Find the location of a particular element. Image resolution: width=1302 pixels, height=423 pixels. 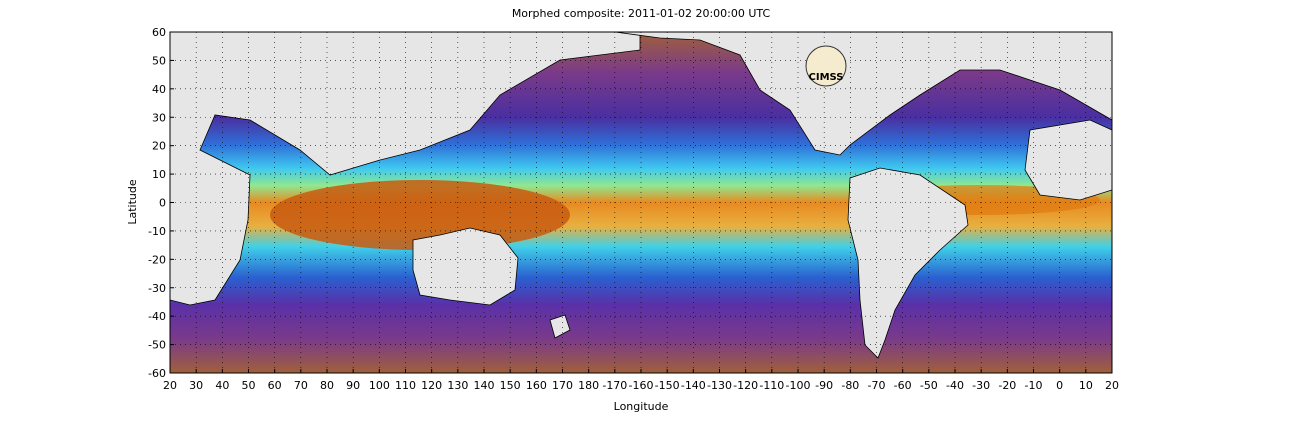

x-tick-label: 100 is located at coordinates (379, 385).